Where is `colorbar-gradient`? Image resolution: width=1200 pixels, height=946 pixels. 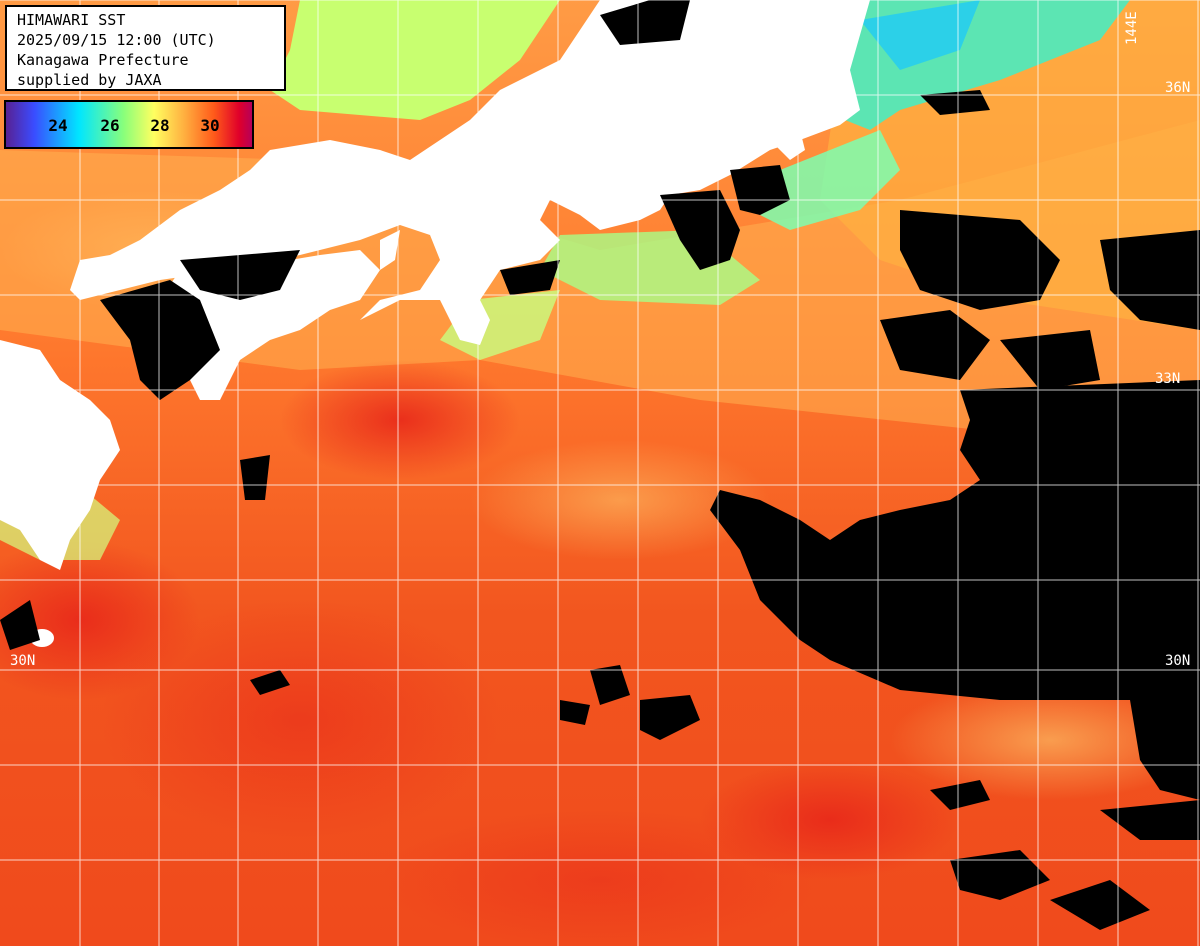 colorbar-gradient is located at coordinates (129, 124).